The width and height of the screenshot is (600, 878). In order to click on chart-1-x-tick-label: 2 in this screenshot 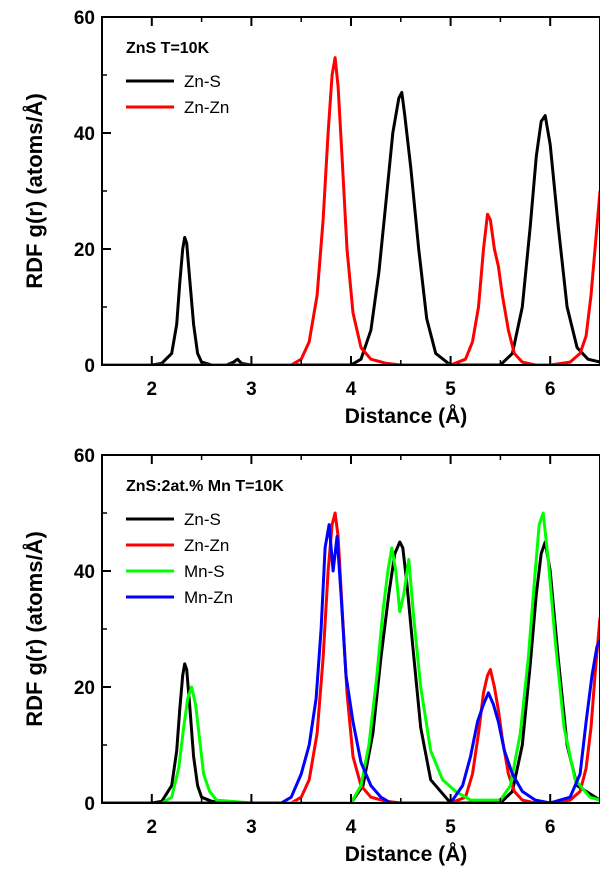, I will do `click(152, 389)`.